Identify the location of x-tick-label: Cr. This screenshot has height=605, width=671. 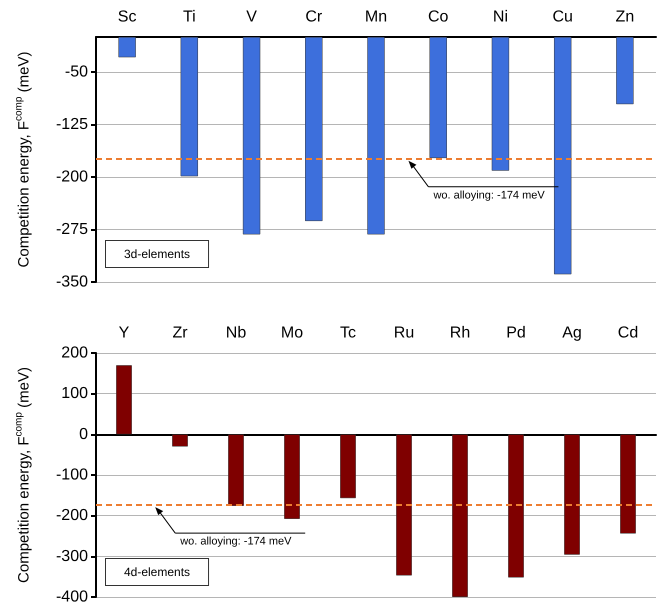
(314, 17).